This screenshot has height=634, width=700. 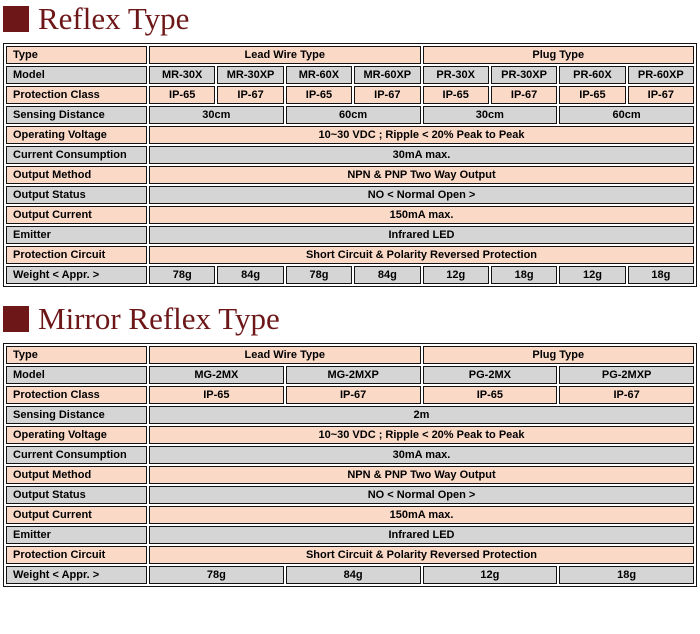 I want to click on table-row: Weight < Appr. >78g 84g 12g 18g, so click(x=350, y=575).